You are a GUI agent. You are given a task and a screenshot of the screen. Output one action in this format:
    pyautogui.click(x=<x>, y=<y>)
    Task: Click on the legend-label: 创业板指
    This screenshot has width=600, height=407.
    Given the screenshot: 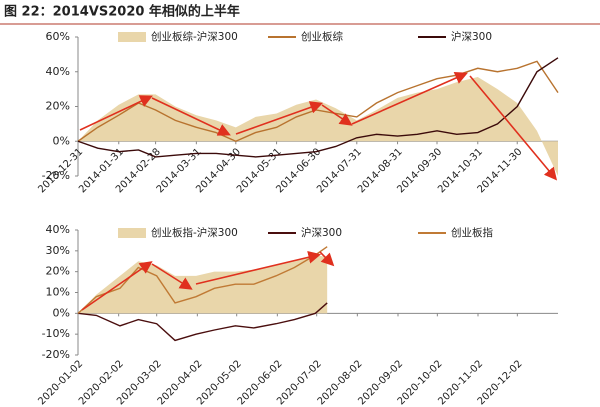 What is the action you would take?
    pyautogui.click(x=472, y=232)
    